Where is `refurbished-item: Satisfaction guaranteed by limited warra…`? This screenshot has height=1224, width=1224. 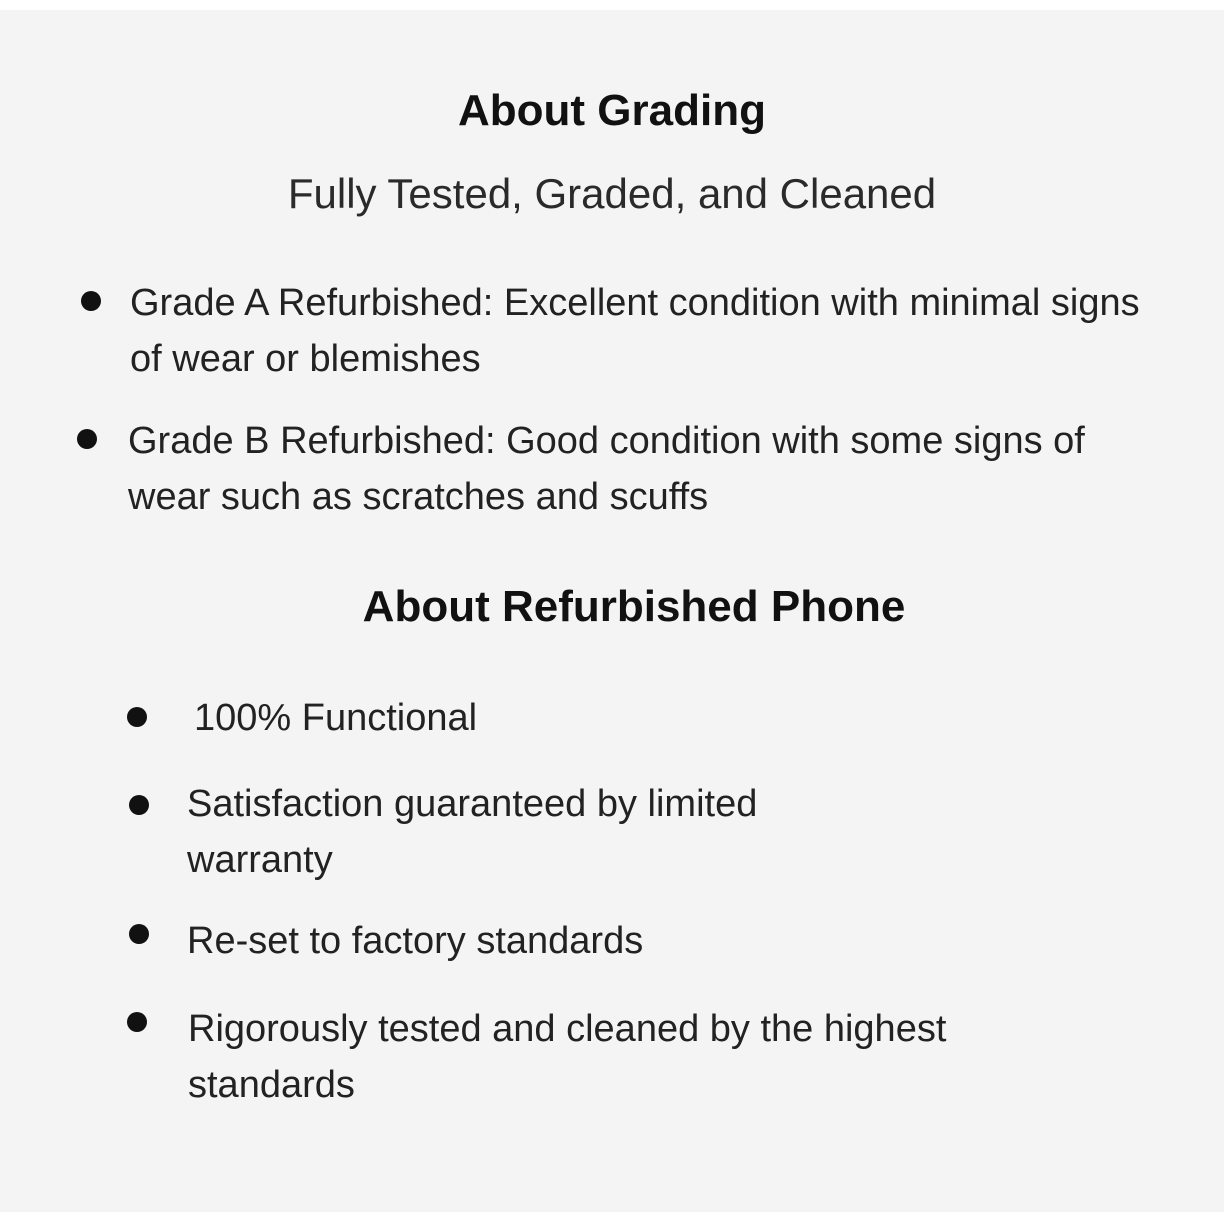 refurbished-item: Satisfaction guaranteed by limited warra… is located at coordinates (472, 832).